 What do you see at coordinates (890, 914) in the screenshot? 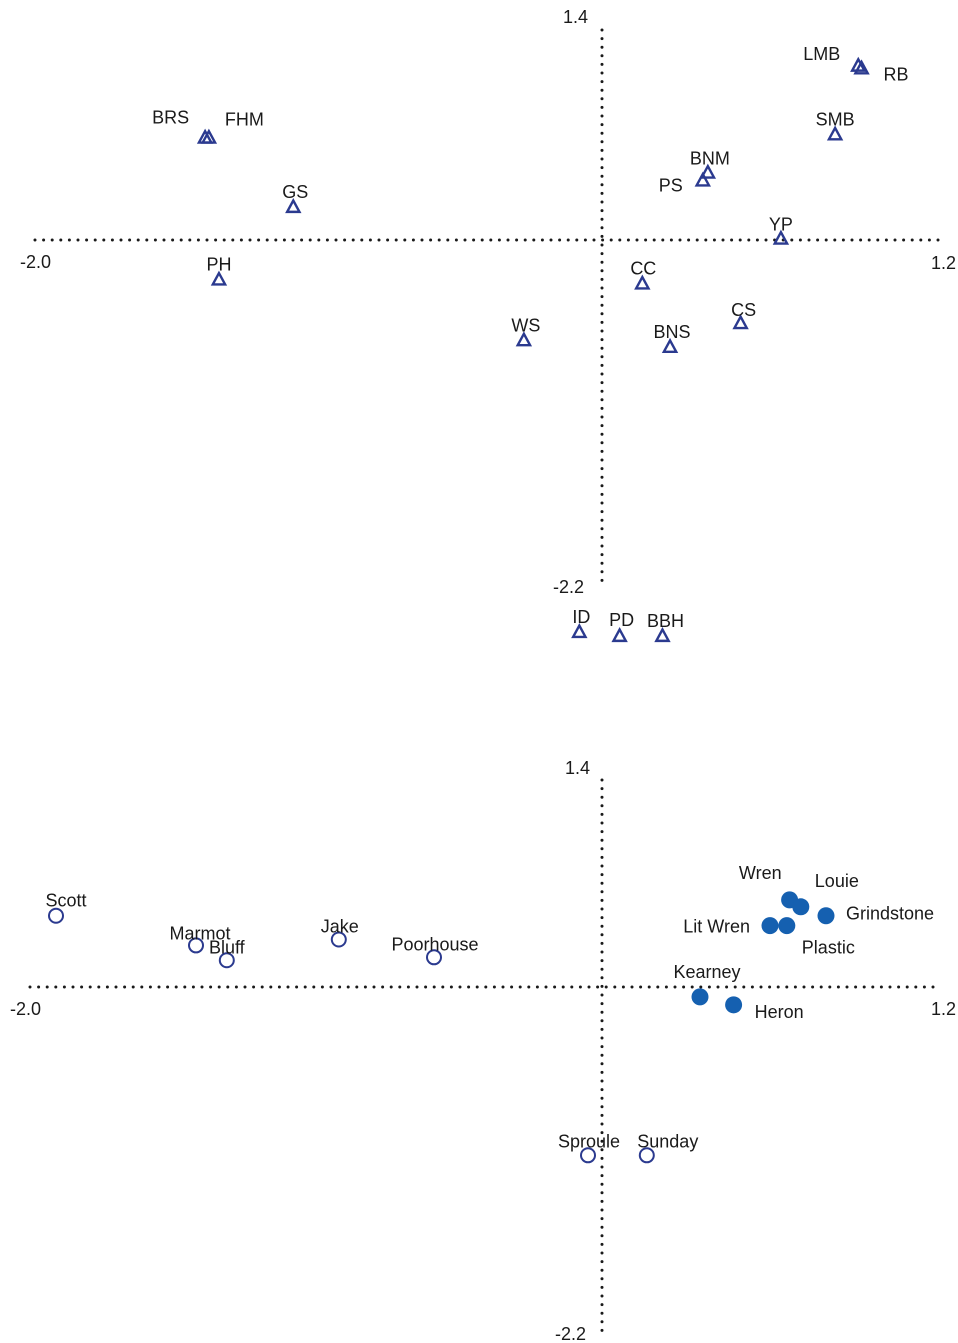
I see `point-label: Grindstone` at bounding box center [890, 914].